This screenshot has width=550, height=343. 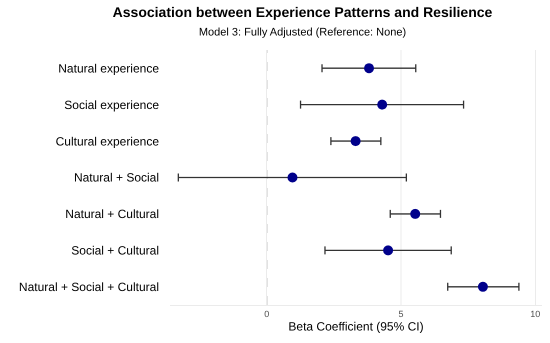 I want to click on x-tick-label: 0, so click(x=267, y=313).